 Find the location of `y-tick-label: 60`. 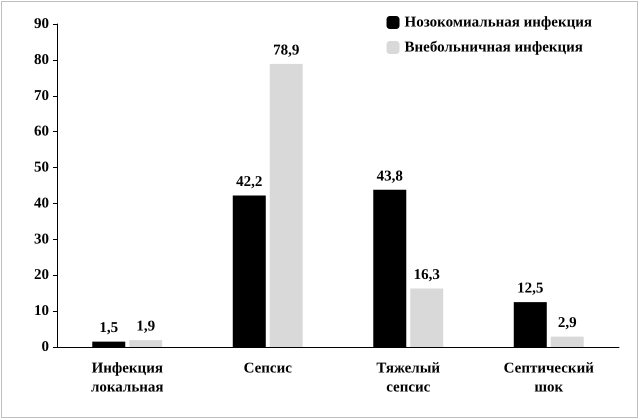

y-tick-label: 60 is located at coordinates (41, 132).